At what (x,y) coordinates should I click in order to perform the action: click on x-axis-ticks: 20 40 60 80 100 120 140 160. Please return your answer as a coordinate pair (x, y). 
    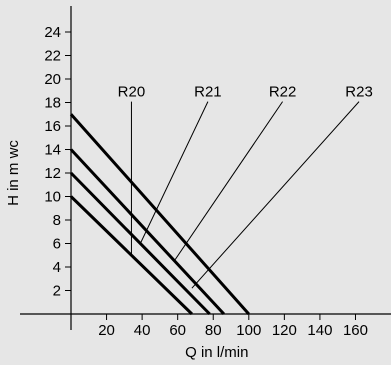
    Looking at the image, I should click on (233, 326).